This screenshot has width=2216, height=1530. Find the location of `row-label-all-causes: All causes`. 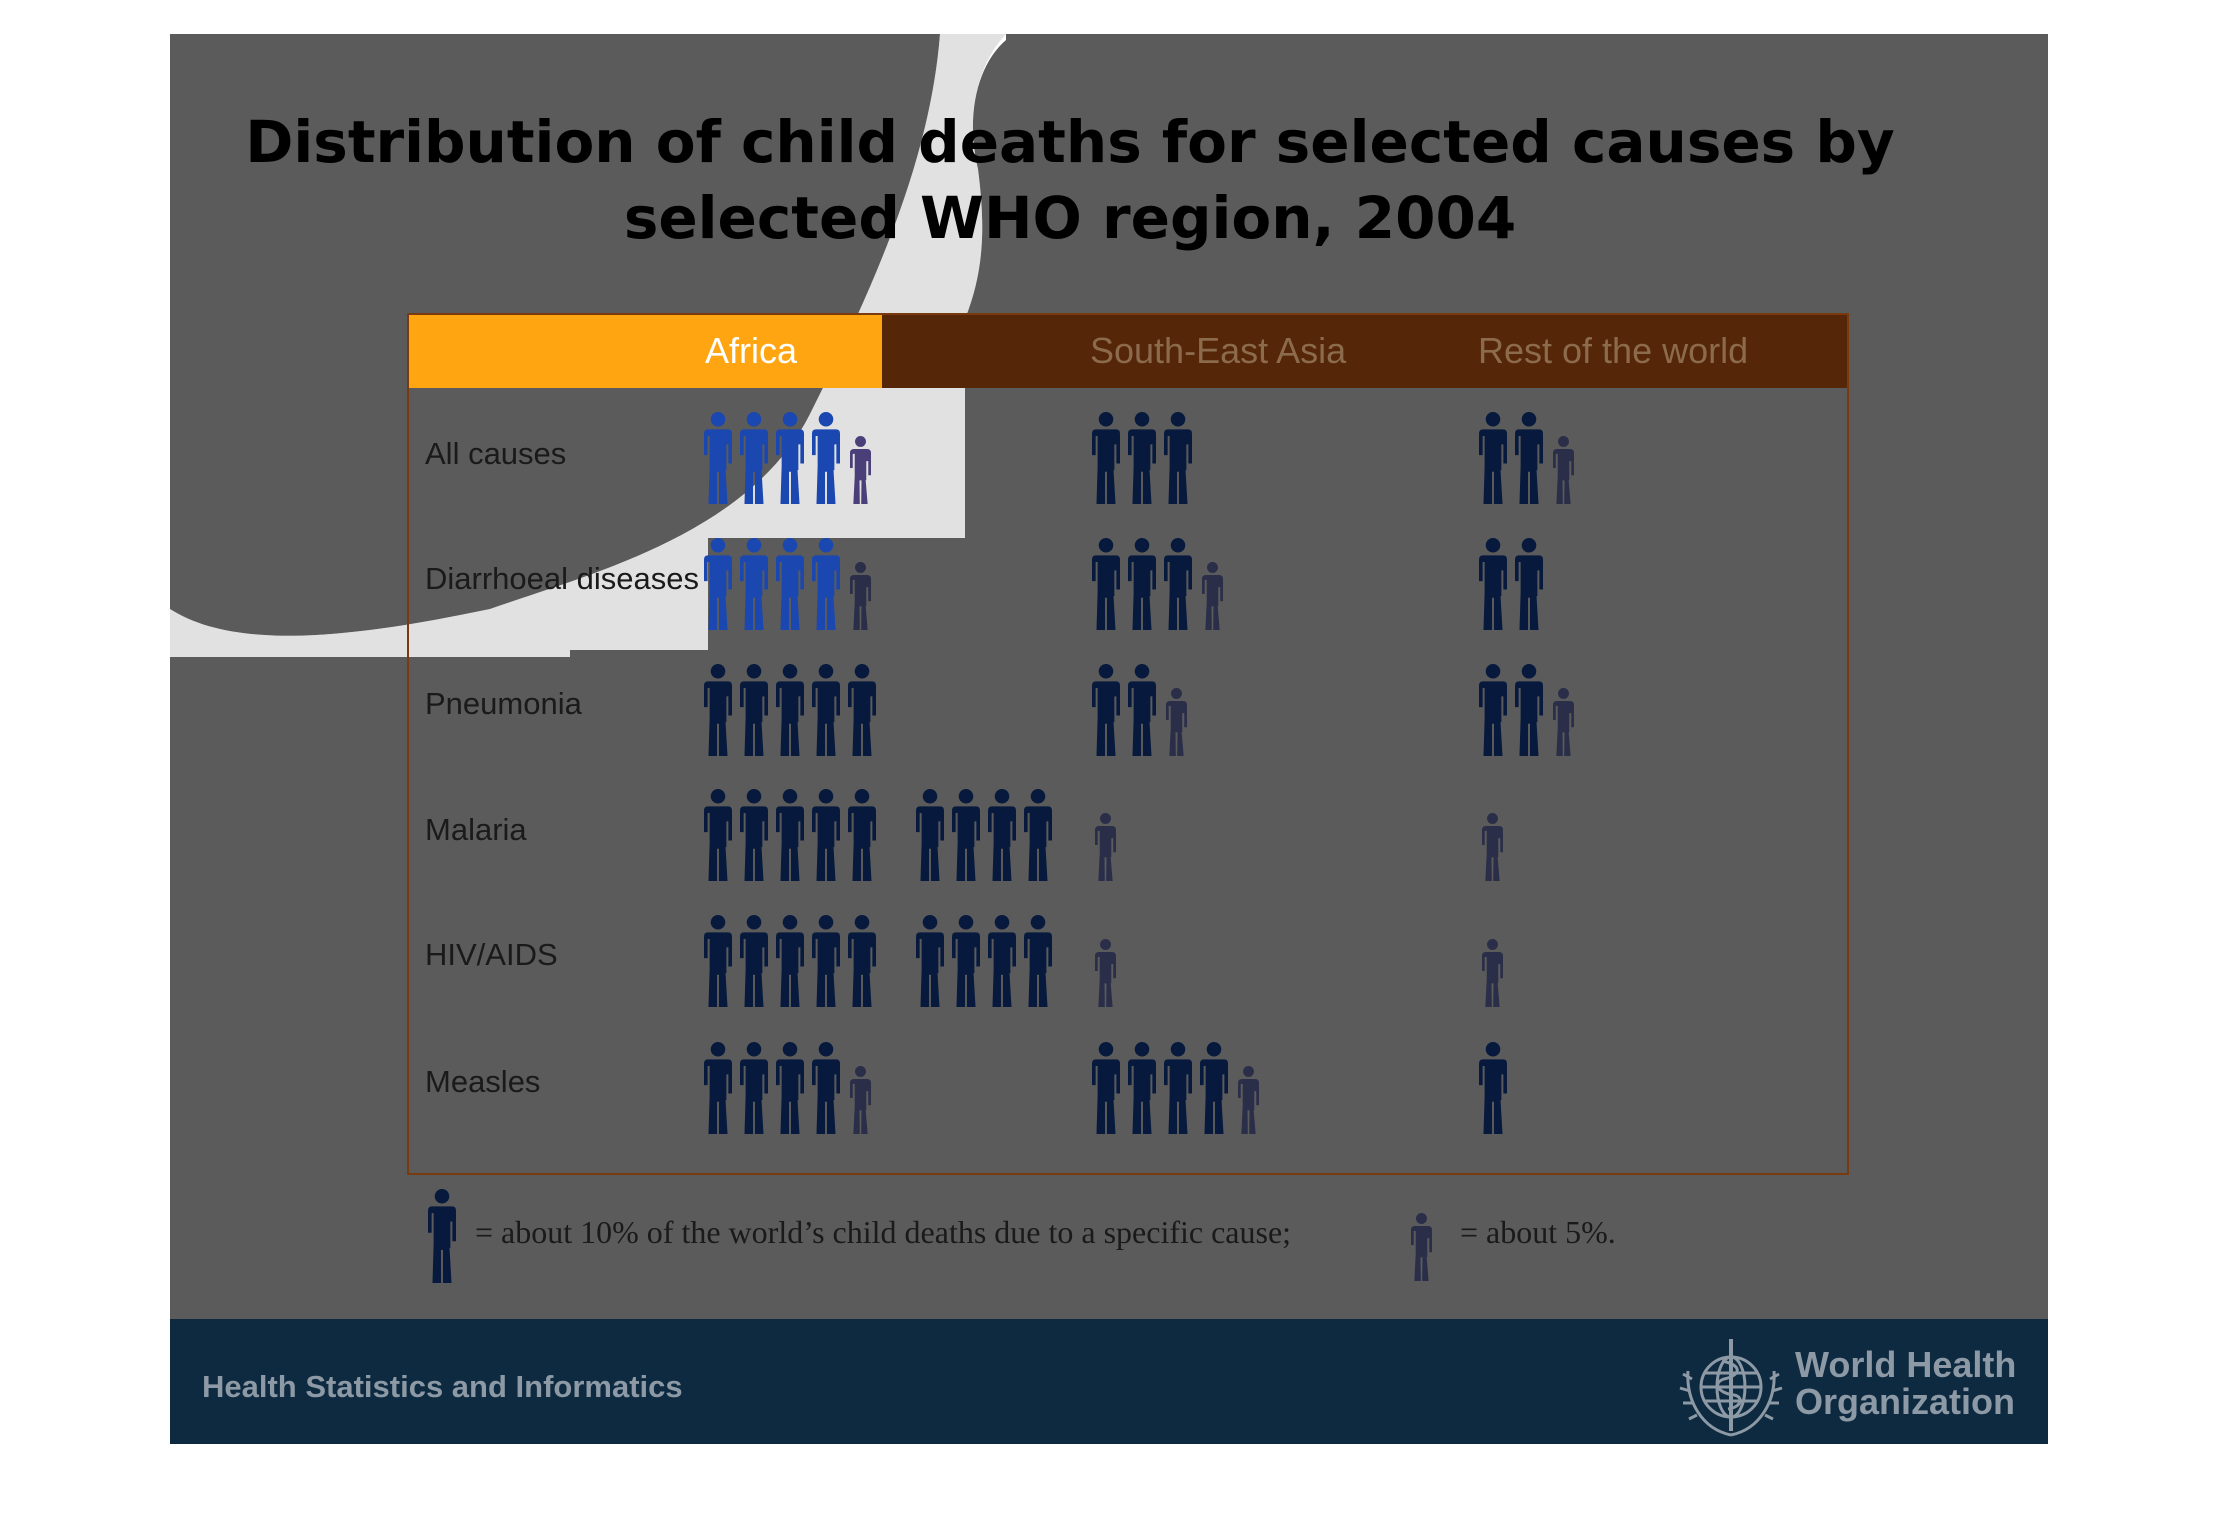

row-label-all-causes: All causes is located at coordinates (496, 453).